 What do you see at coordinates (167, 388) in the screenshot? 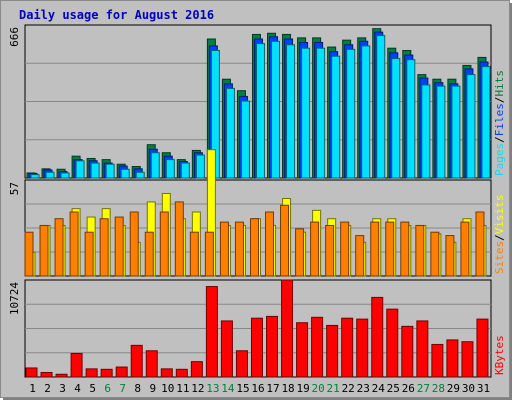
I see `x-tick-label-day-10: 10` at bounding box center [167, 388].